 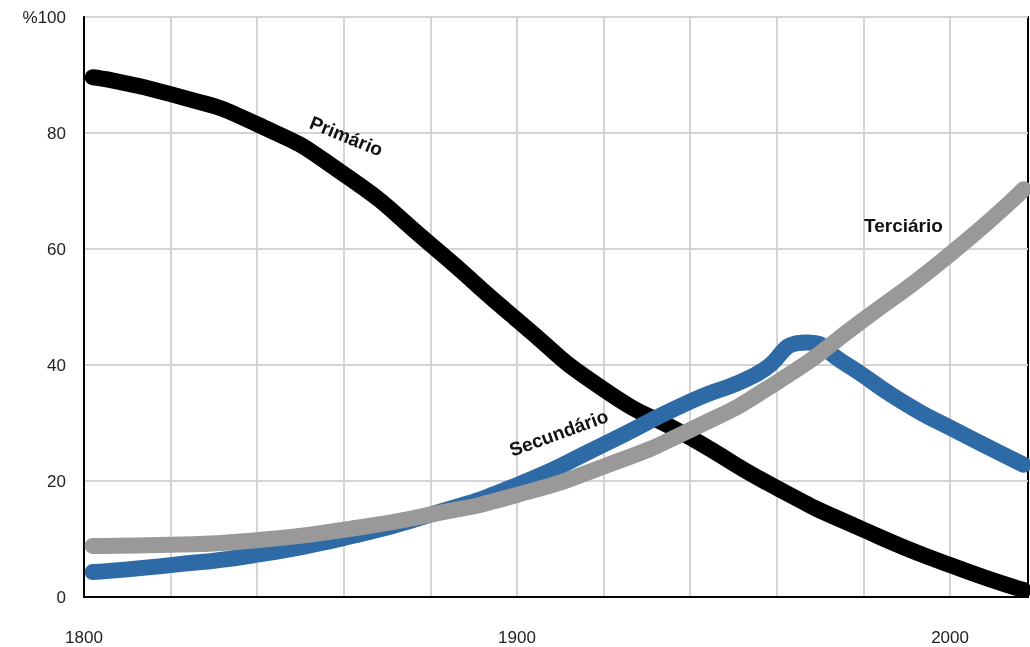 I want to click on series-label: Terciário, so click(x=903, y=225).